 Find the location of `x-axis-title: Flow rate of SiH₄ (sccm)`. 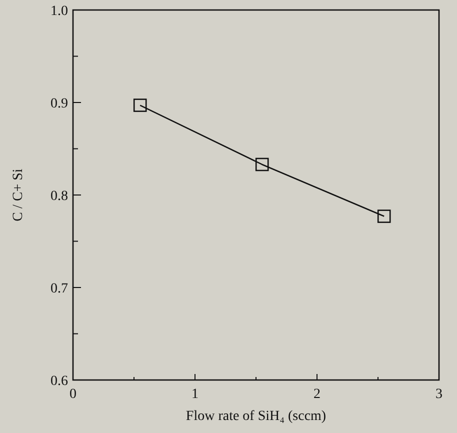

x-axis-title: Flow rate of SiH₄ (sccm) is located at coordinates (256, 416).